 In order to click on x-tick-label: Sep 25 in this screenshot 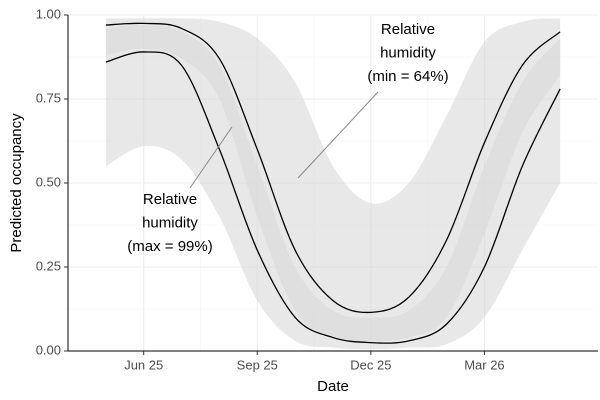, I will do `click(257, 364)`.